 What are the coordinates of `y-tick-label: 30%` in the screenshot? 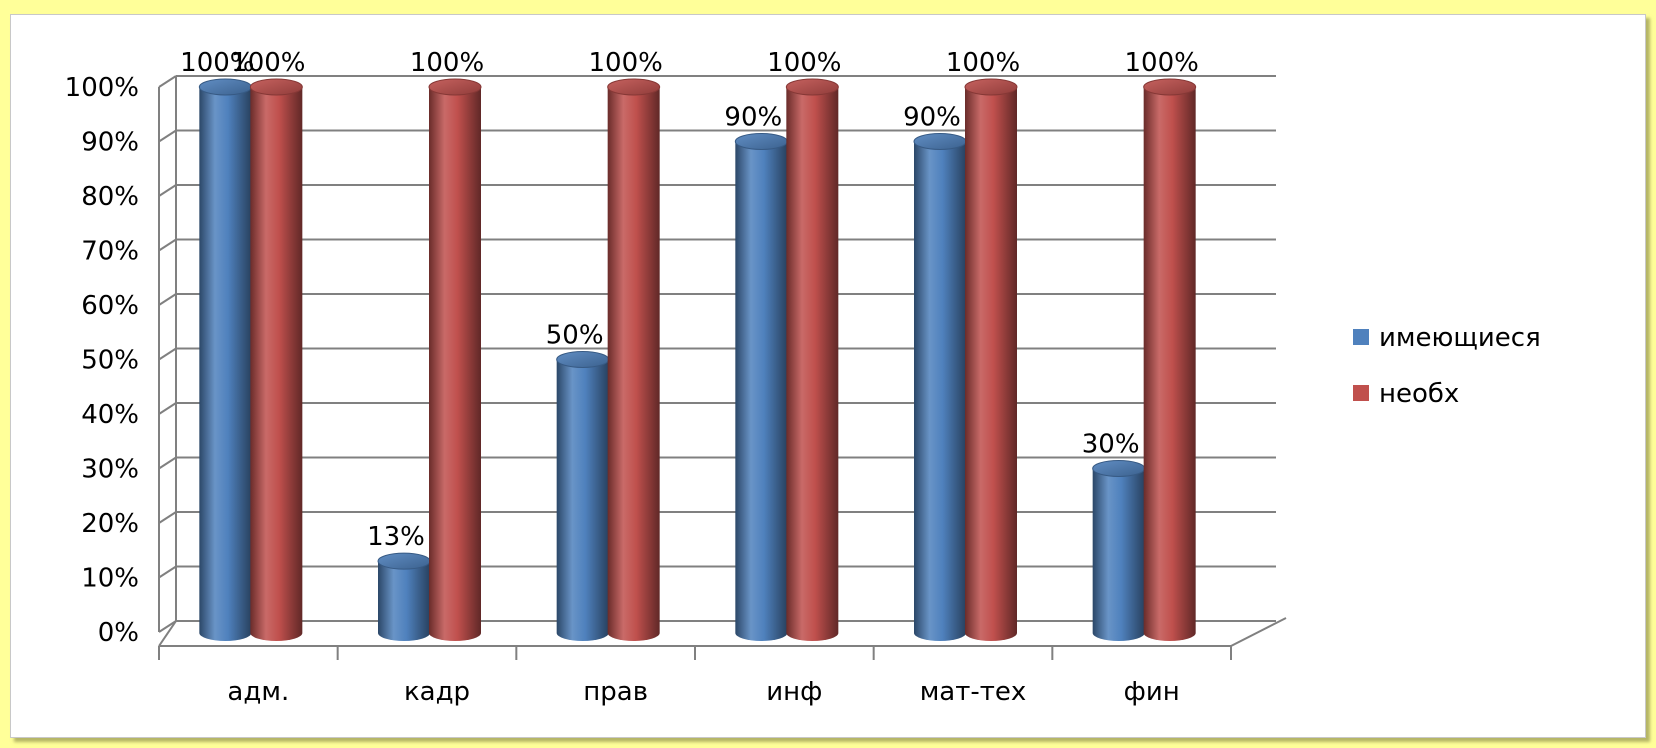 It's located at (110, 470).